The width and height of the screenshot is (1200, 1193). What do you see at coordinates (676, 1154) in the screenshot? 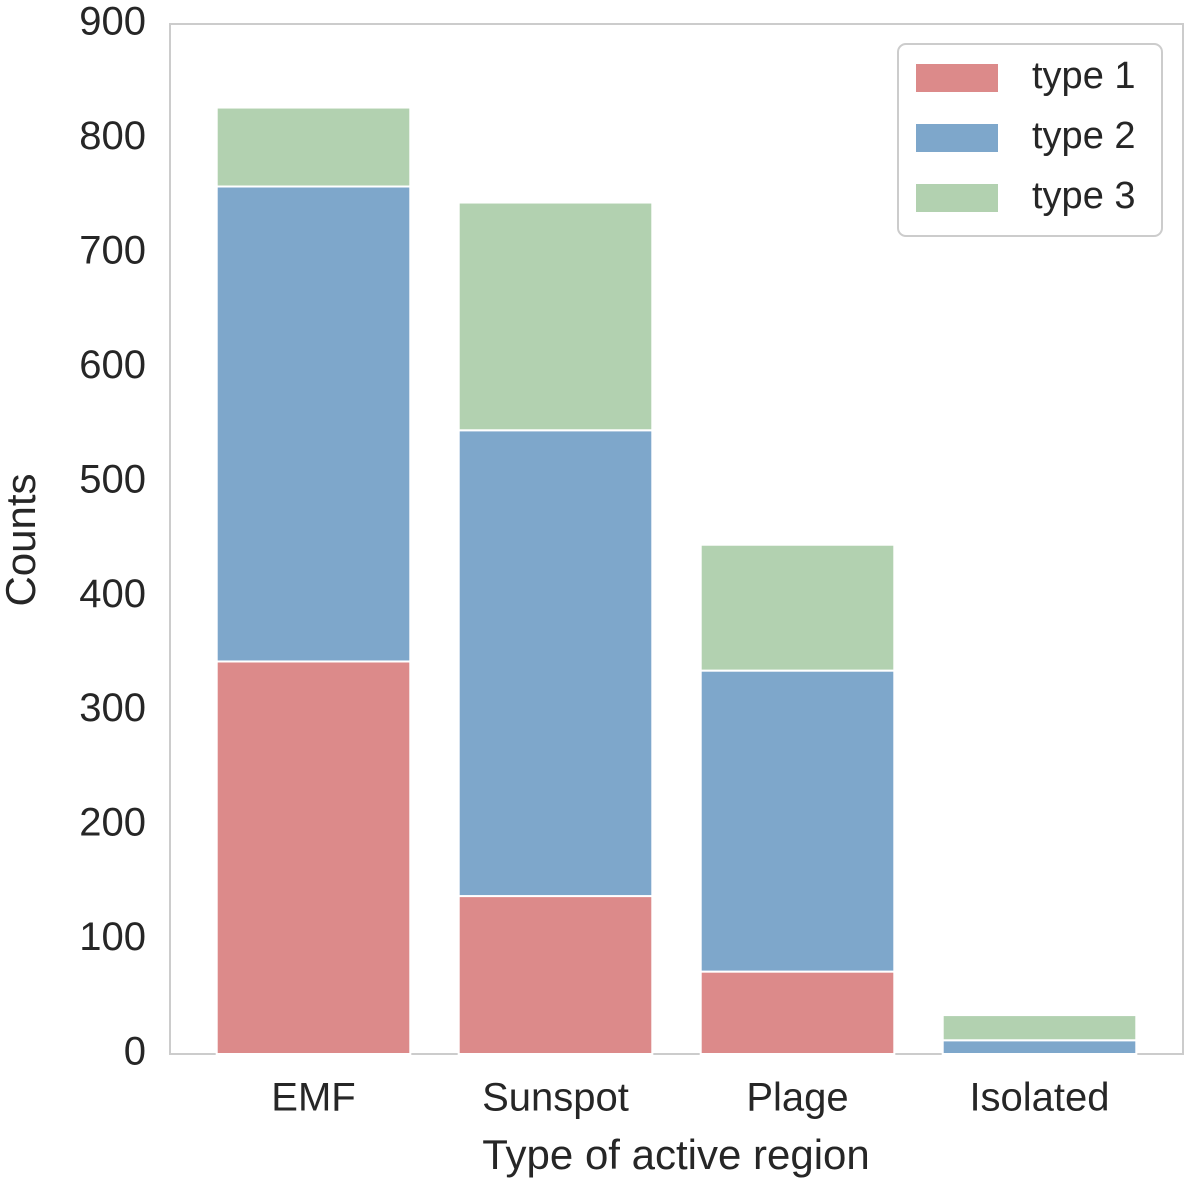
I see `x-axis-label: Type of active region` at bounding box center [676, 1154].